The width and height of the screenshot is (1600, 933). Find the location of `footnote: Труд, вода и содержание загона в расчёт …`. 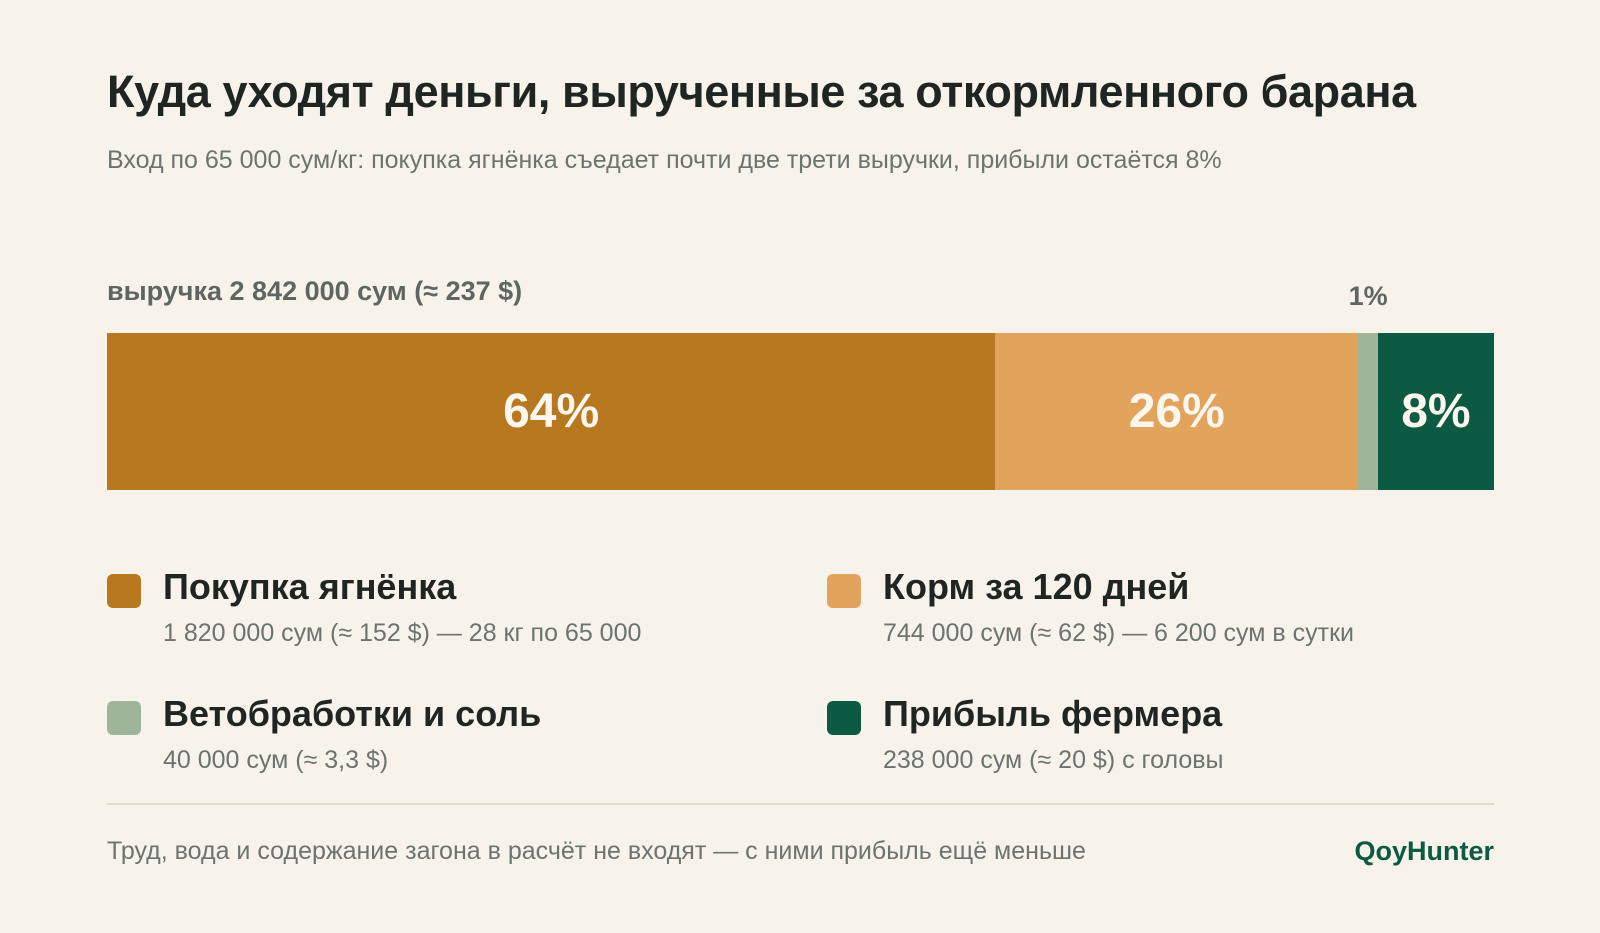

footnote: Труд, вода и содержание загона в расчёт … is located at coordinates (596, 851).